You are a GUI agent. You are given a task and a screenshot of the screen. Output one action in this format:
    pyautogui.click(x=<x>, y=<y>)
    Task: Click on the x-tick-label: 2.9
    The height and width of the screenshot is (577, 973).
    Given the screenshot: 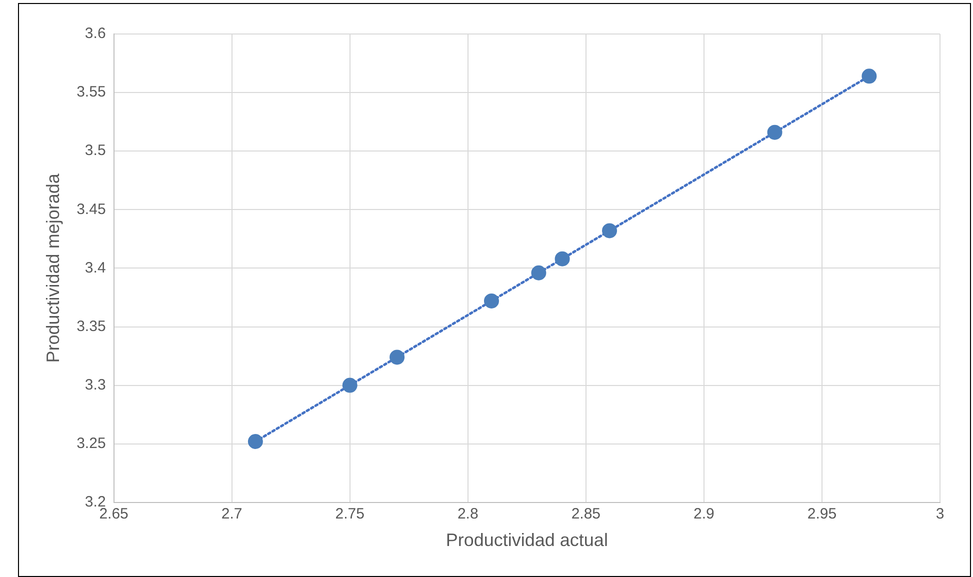 What is the action you would take?
    pyautogui.click(x=704, y=514)
    